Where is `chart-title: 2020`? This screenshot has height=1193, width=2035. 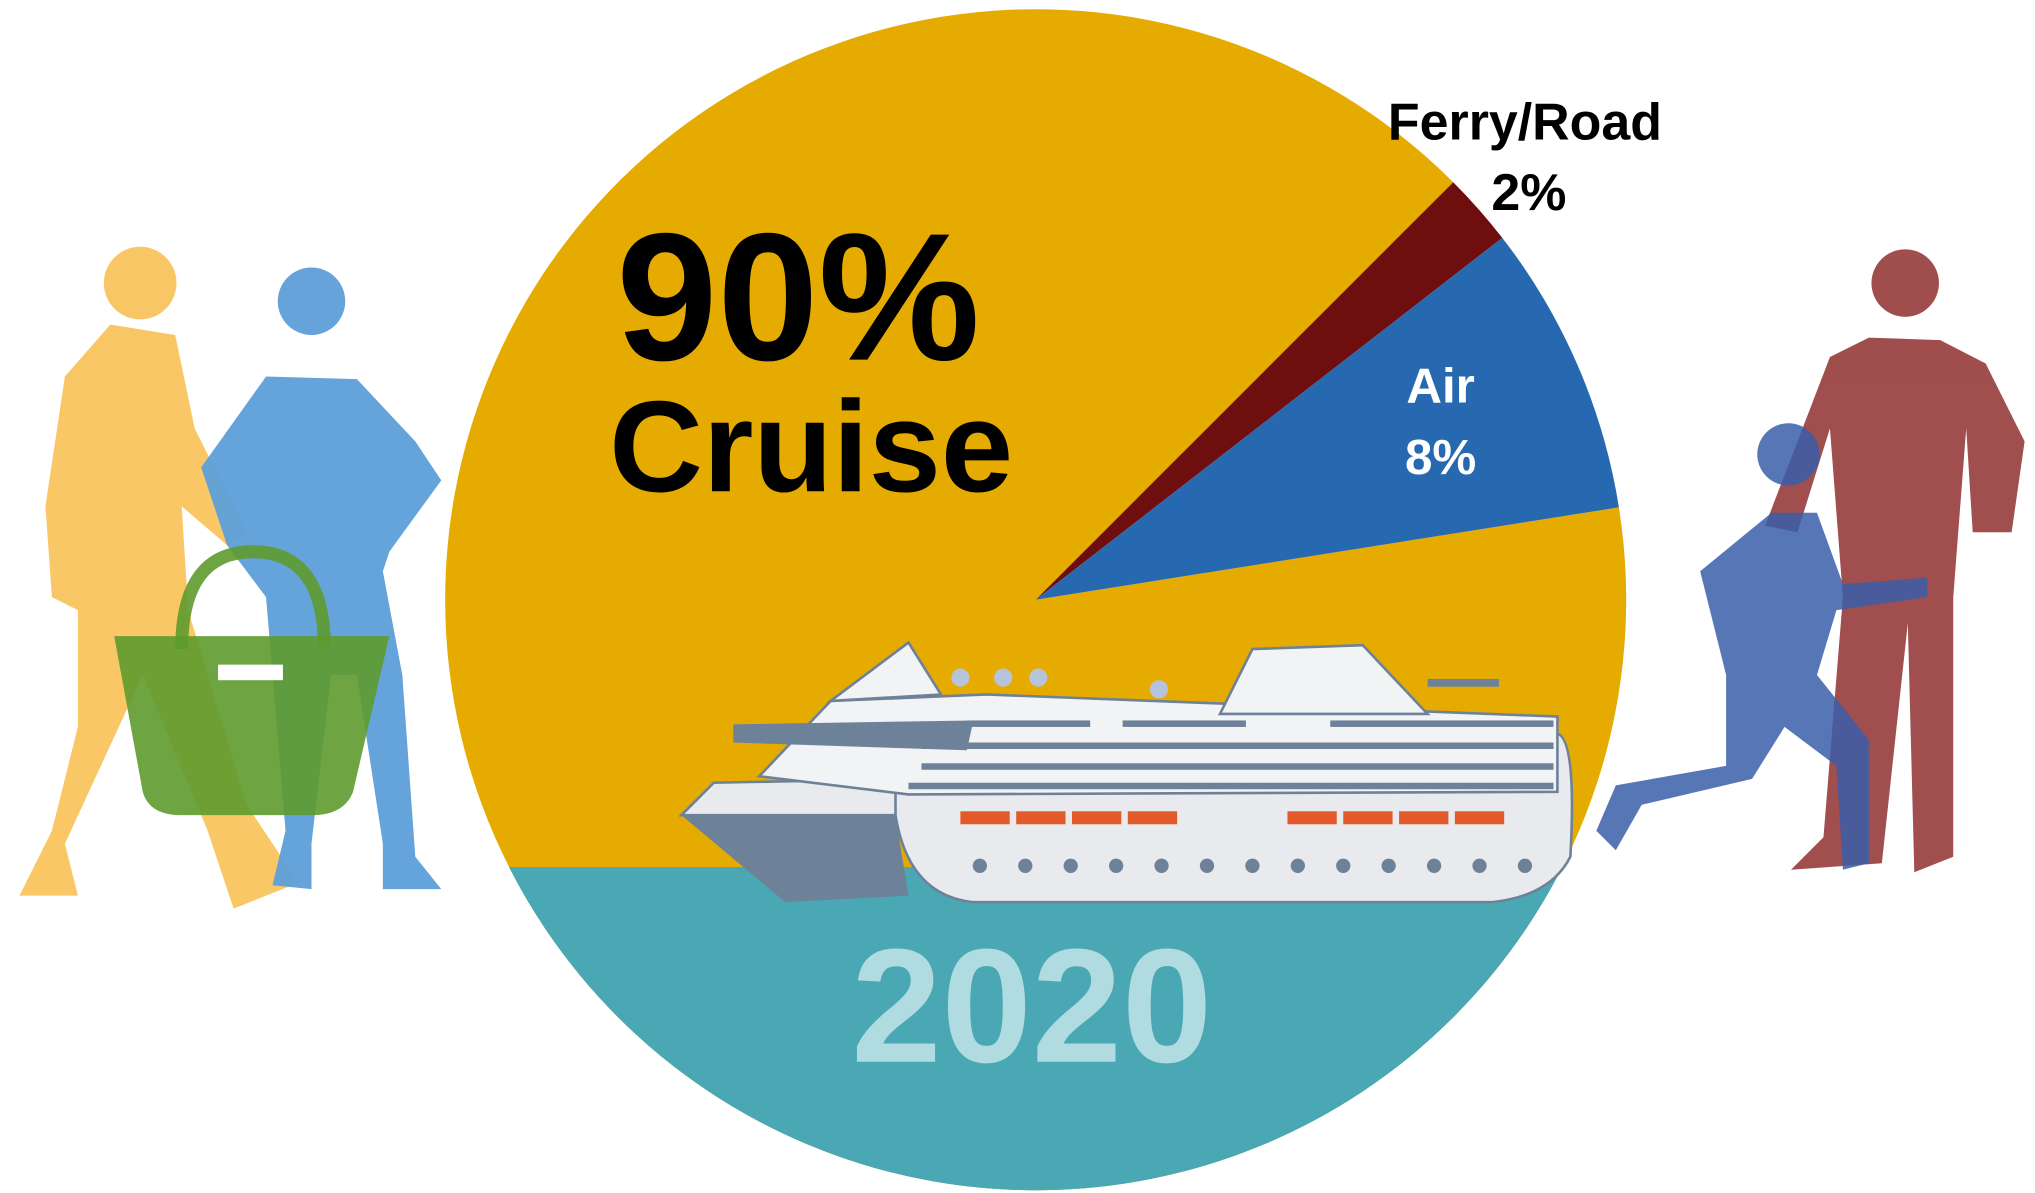
chart-title: 2020 is located at coordinates (1031, 1006).